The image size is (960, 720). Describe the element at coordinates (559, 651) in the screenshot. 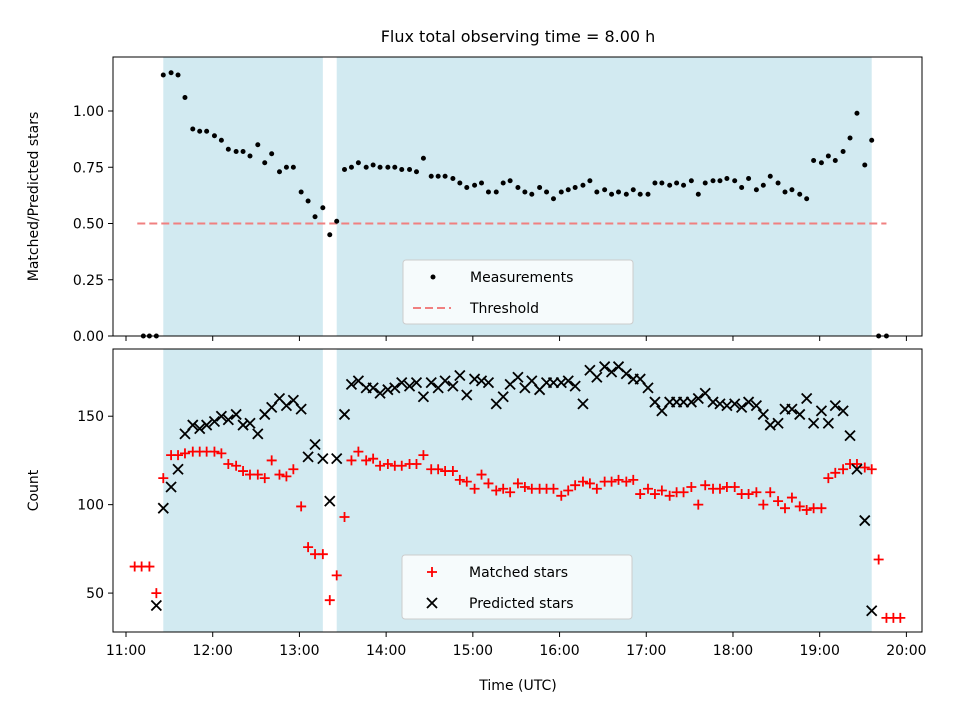

I see `x-tick-label: 16:00` at that location.